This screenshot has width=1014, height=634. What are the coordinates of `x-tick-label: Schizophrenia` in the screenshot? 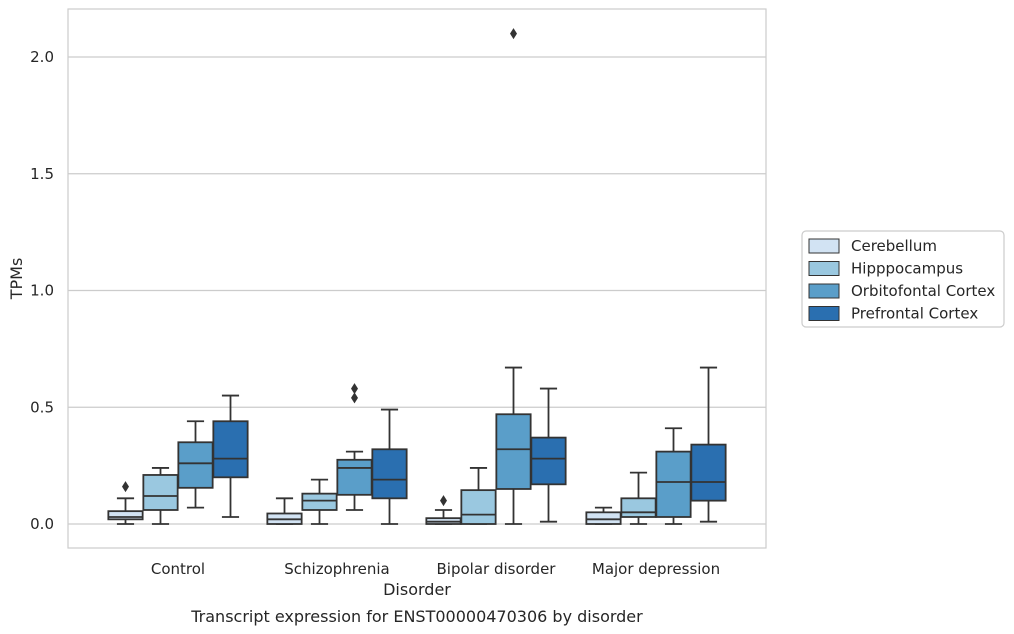 It's located at (336, 569).